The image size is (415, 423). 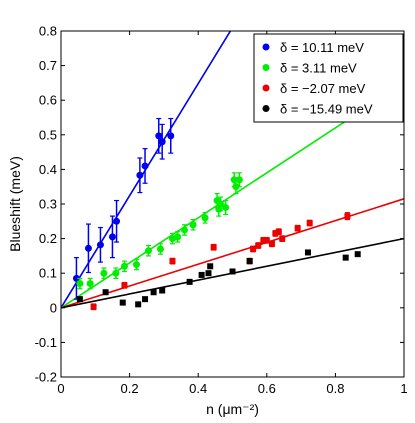 What do you see at coordinates (48, 273) in the screenshot?
I see `y-tick-label: 0.1` at bounding box center [48, 273].